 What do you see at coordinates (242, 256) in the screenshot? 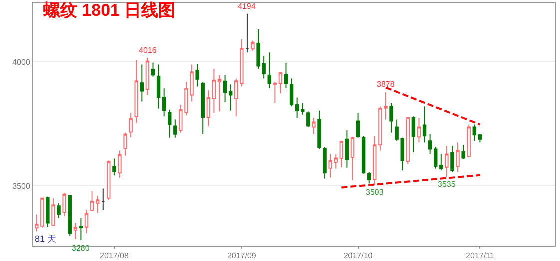
I see `x-tick-label: 2017/09` at bounding box center [242, 256].